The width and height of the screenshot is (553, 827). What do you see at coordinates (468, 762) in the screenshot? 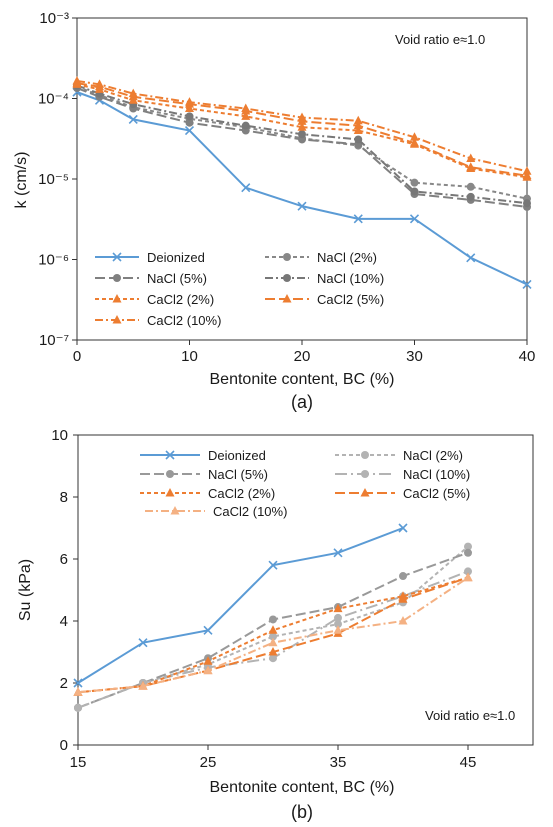
I see `x-tick-label: 45` at bounding box center [468, 762].